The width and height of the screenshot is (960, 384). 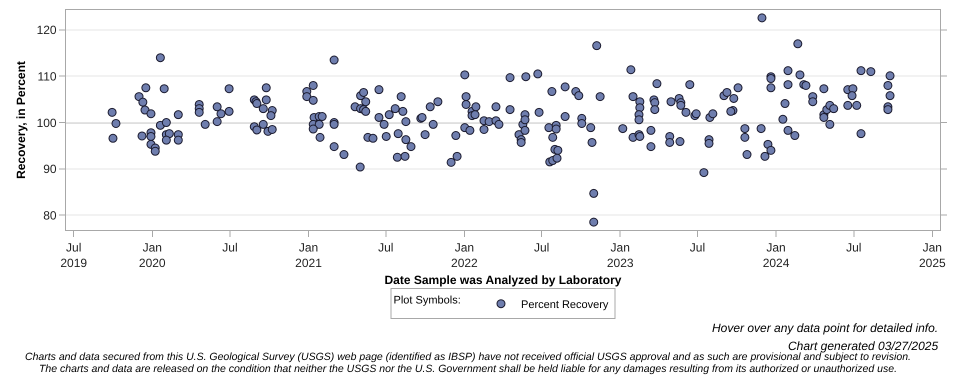 What do you see at coordinates (46, 30) in the screenshot?
I see `y-tick-label: 120` at bounding box center [46, 30].